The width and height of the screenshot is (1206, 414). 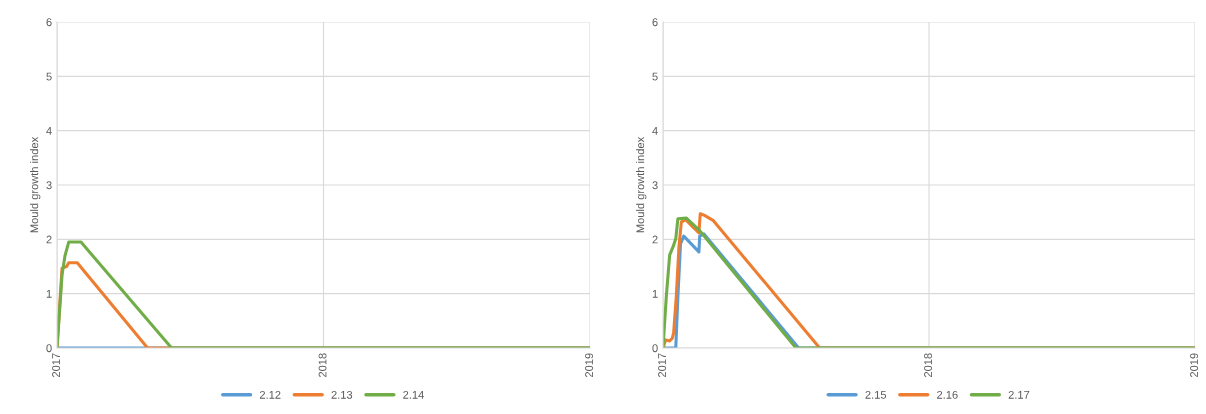 What do you see at coordinates (876, 394) in the screenshot?
I see `legend-label: 2.15` at bounding box center [876, 394].